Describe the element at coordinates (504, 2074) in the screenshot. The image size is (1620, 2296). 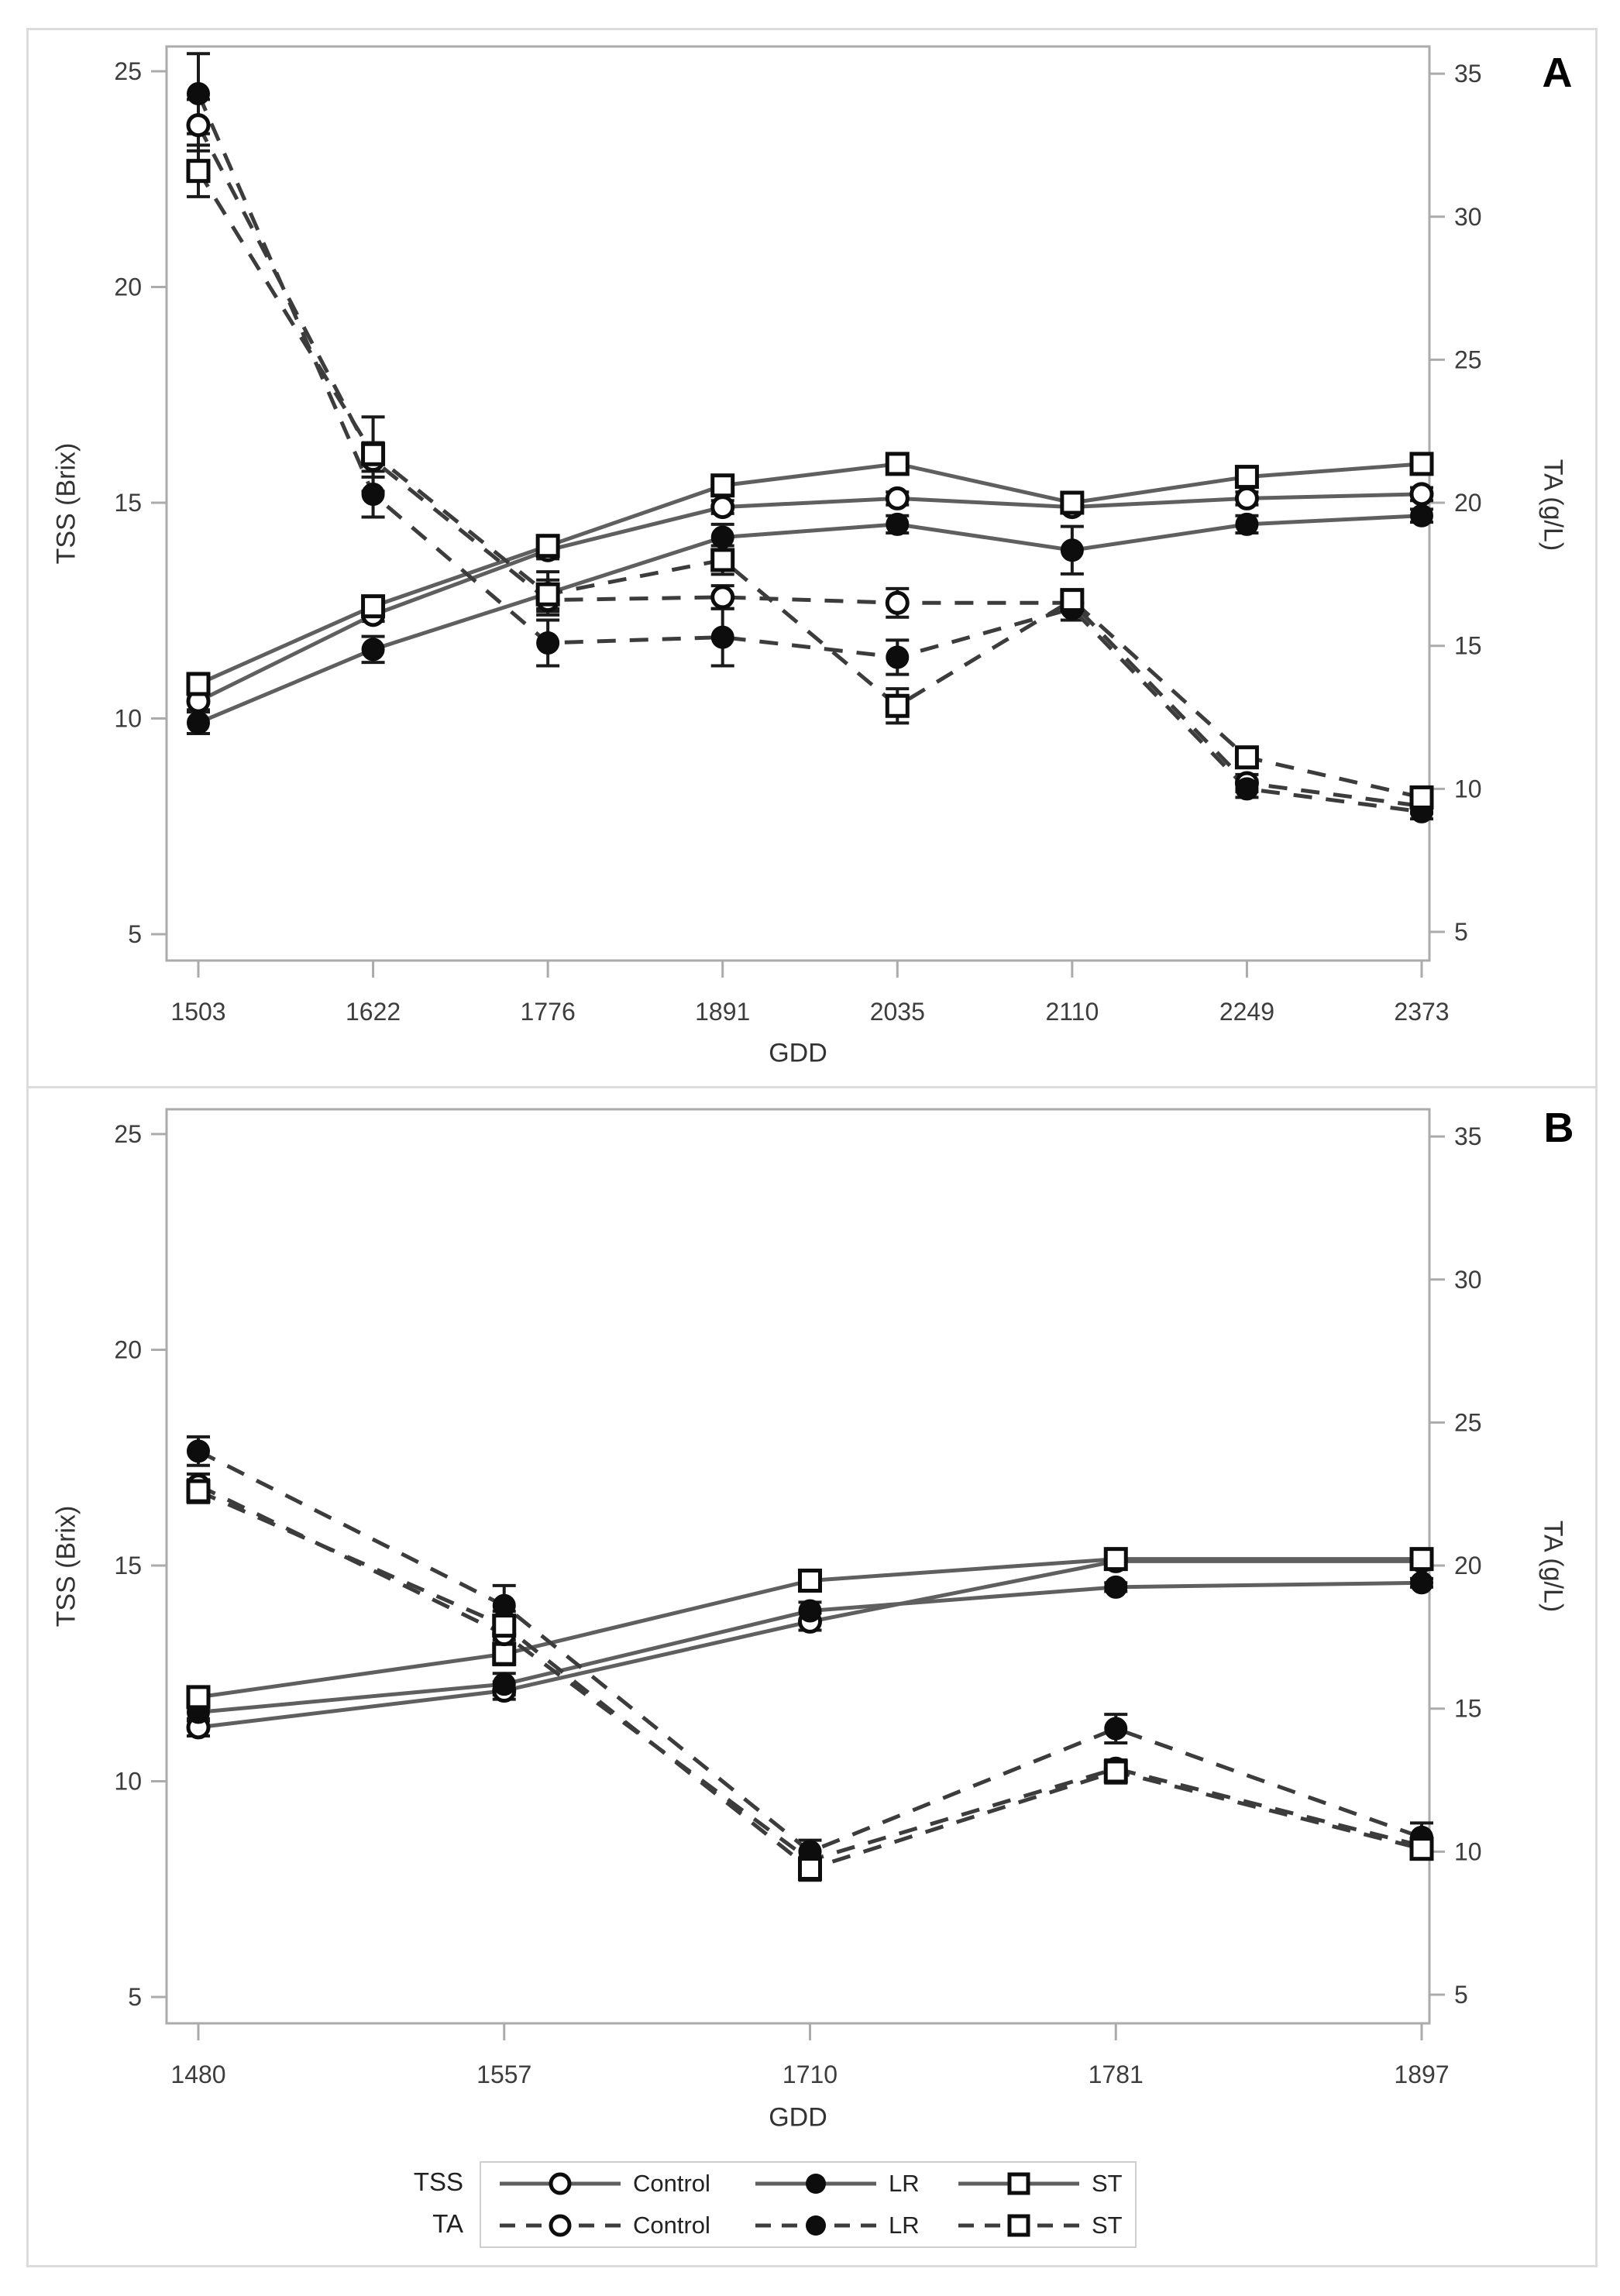
I see `x-tick-label: 1557` at that location.